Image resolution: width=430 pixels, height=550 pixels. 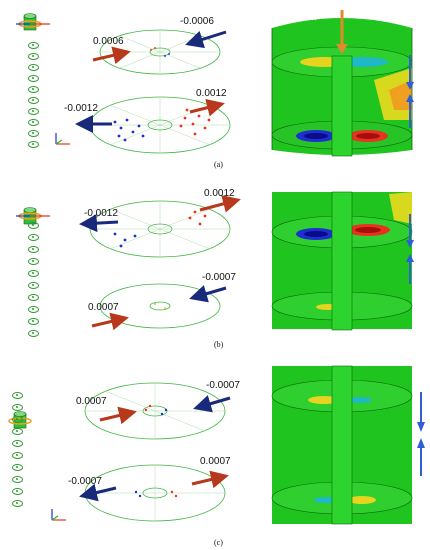 I want to click on caption-c: (c), so click(x=218, y=542).